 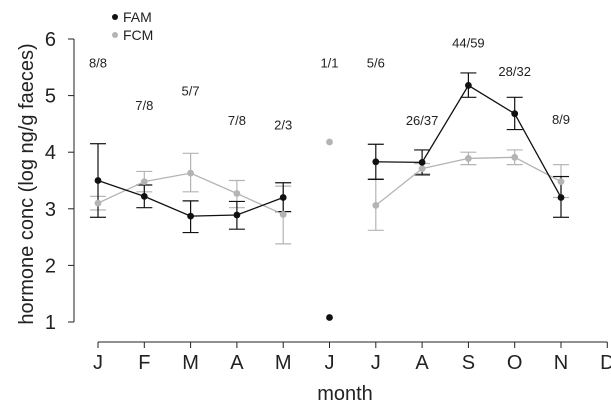 I want to click on y-axis-title: hormone conc (log ng/g faeces), so click(x=27, y=183).